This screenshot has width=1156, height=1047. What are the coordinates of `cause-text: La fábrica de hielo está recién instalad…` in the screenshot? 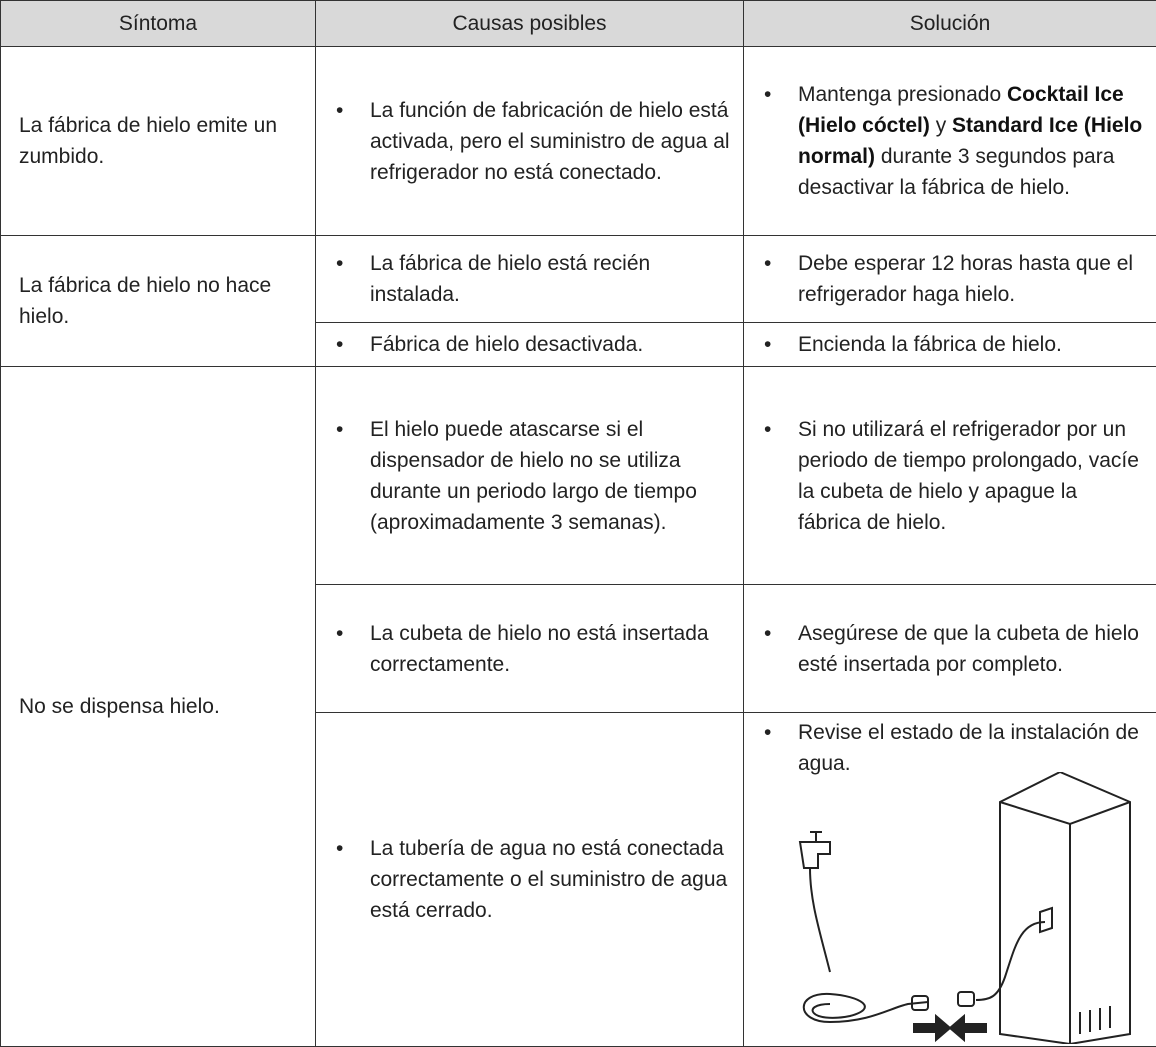 It's located at (533, 279).